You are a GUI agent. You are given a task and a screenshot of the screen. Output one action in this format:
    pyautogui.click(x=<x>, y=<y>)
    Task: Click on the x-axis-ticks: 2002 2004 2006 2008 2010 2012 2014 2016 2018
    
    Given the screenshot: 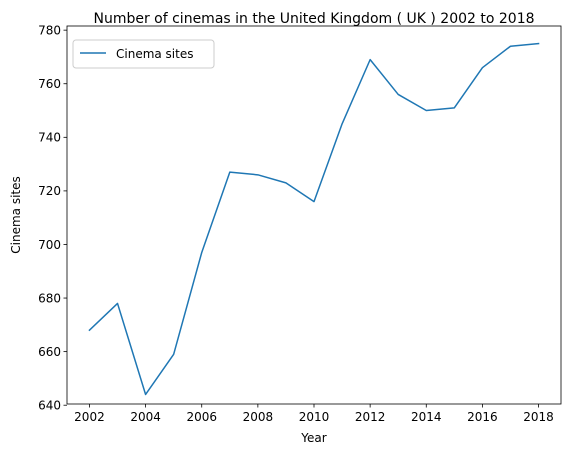 What is the action you would take?
    pyautogui.click(x=314, y=414)
    